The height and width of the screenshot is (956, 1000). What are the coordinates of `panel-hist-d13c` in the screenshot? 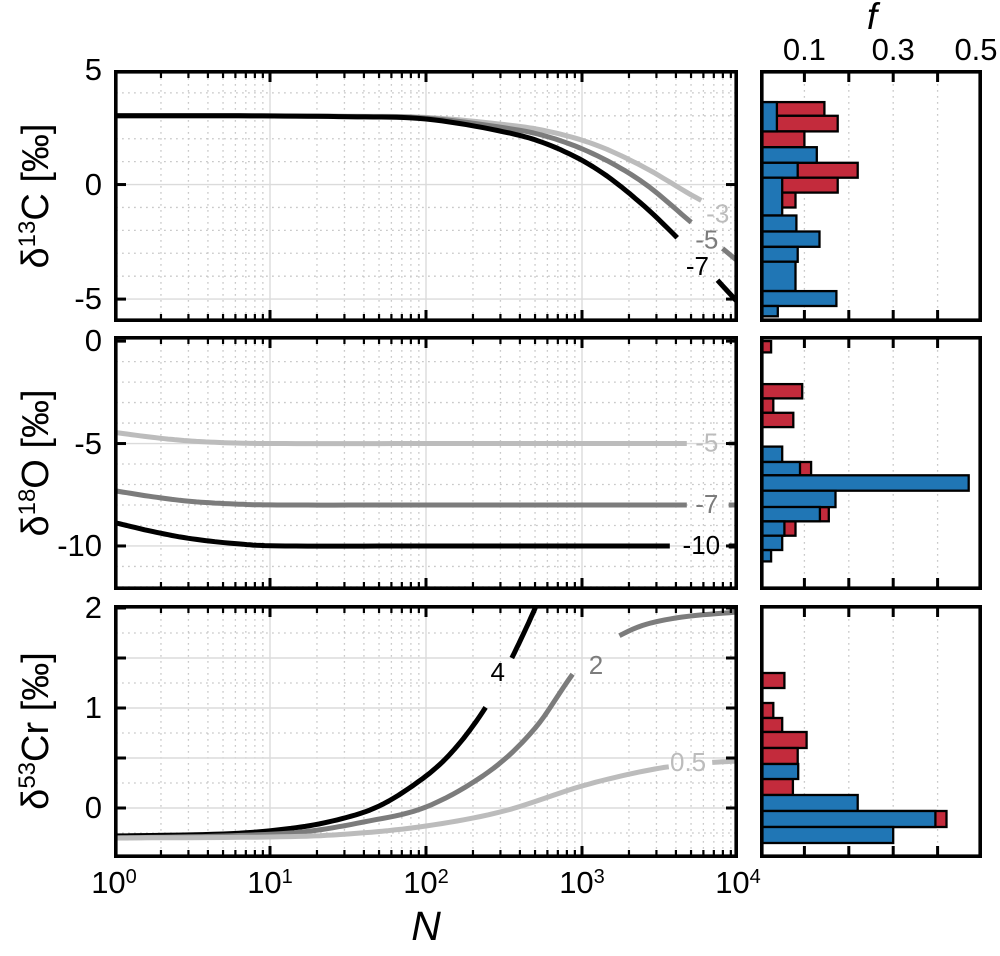 It's located at (871, 196).